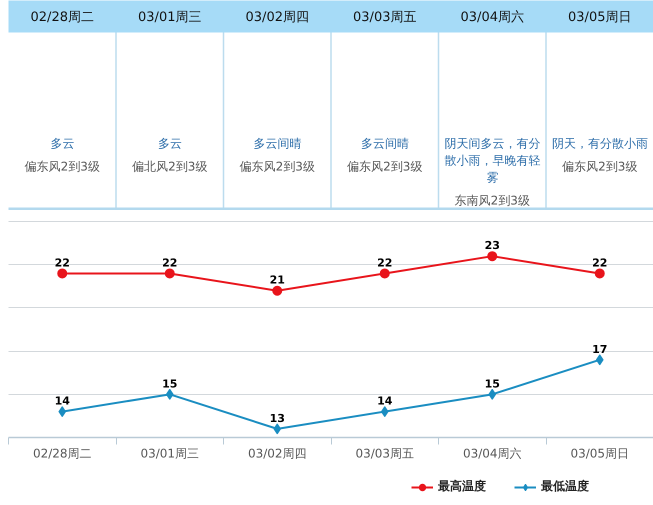 Image resolution: width=653 pixels, height=505 pixels. What do you see at coordinates (384, 453) in the screenshot?
I see `category-label: 03/03周五` at bounding box center [384, 453].